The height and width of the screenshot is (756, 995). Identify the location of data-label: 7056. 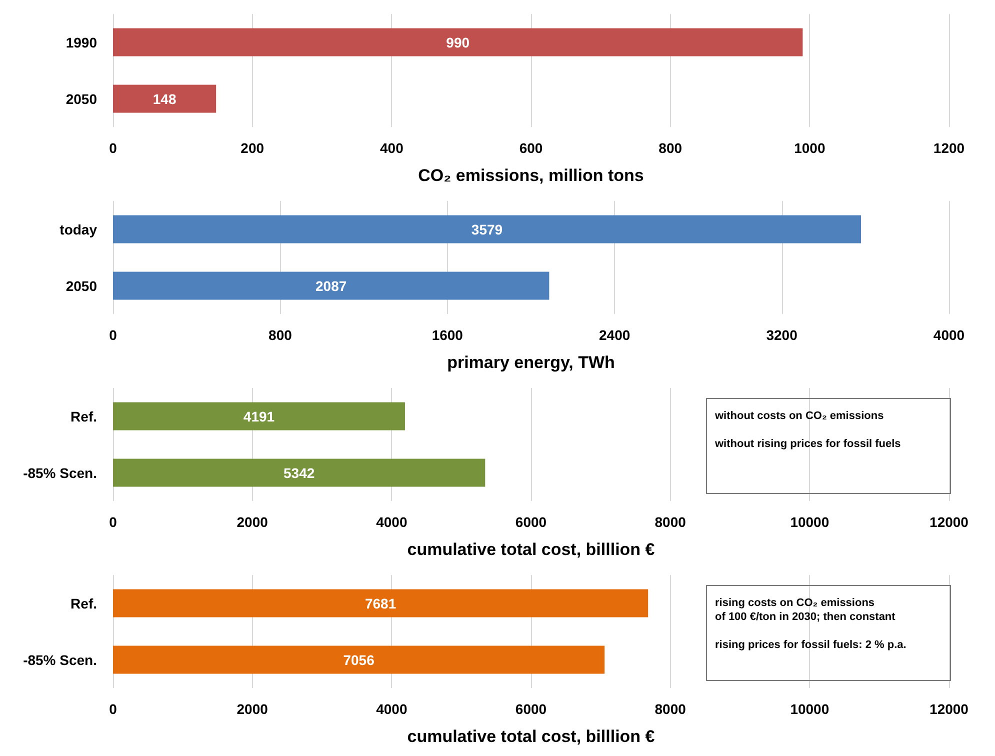
(359, 660).